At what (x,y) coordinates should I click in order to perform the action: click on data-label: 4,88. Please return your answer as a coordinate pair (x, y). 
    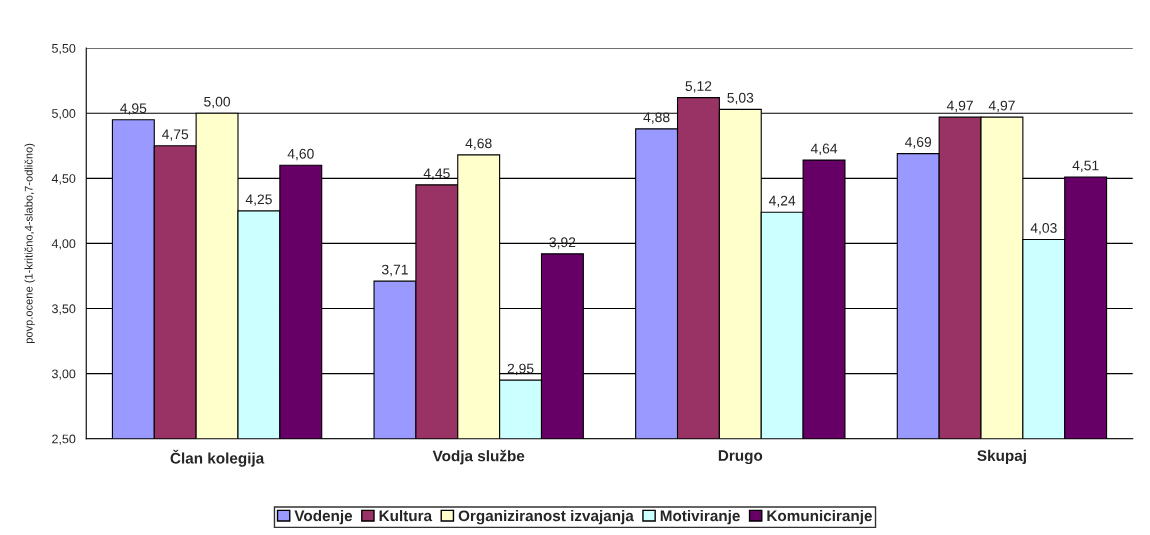
    Looking at the image, I should click on (656, 118).